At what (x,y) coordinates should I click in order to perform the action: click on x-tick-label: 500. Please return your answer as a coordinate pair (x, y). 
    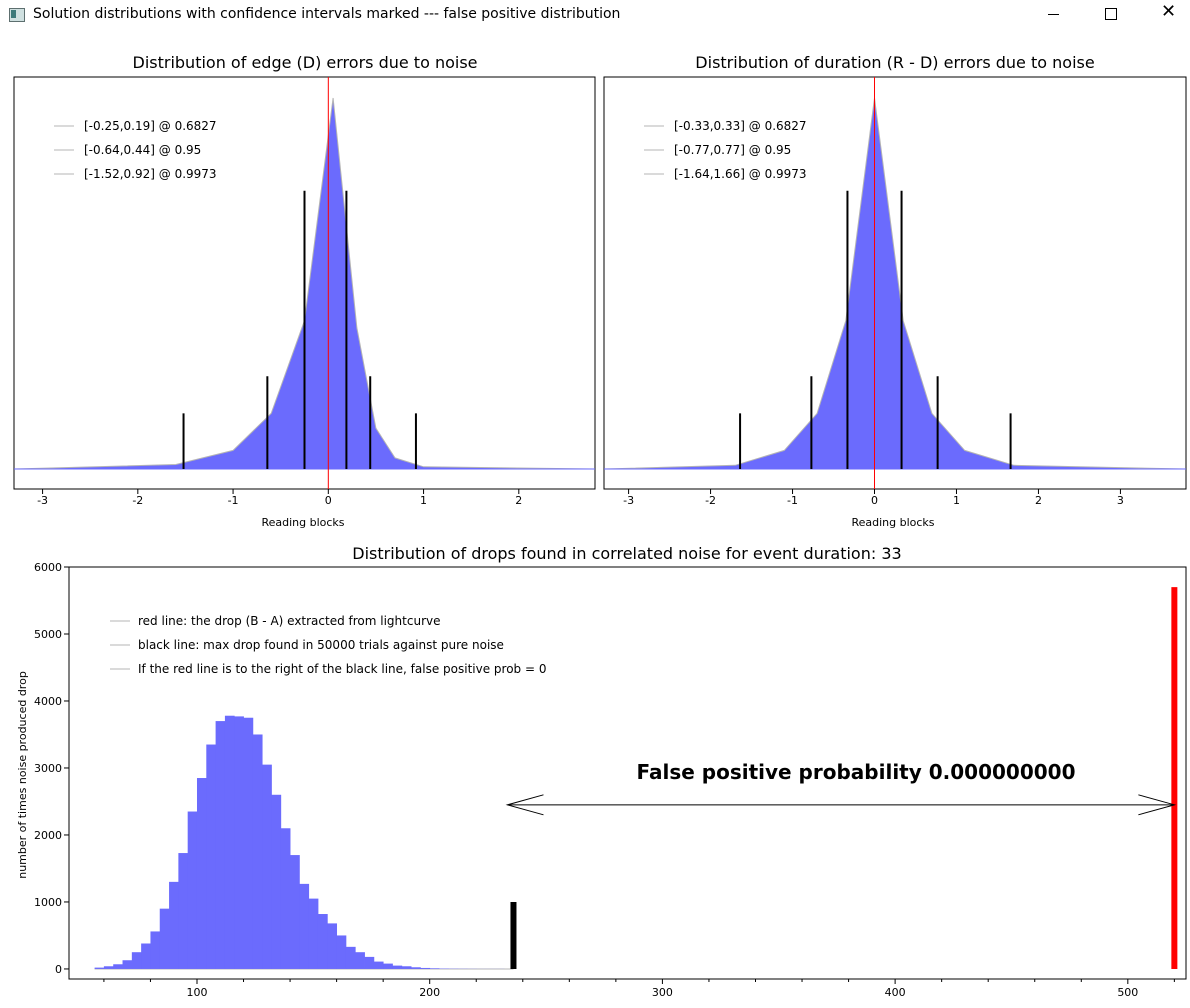
    Looking at the image, I should click on (1127, 992).